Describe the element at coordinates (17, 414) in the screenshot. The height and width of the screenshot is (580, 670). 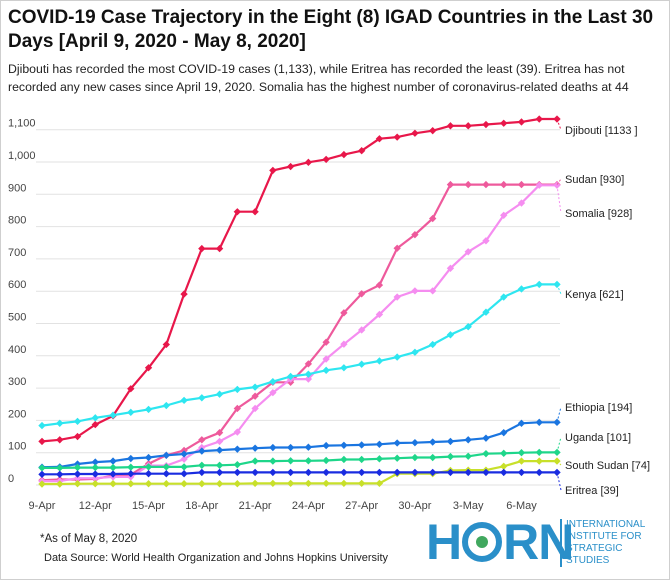
I see `y-tick-label: 200` at that location.